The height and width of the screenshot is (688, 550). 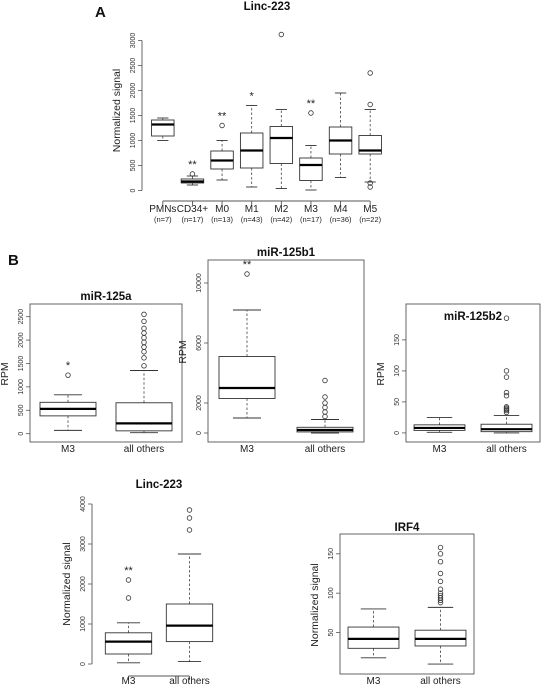 What do you see at coordinates (408, 528) in the screenshot?
I see `chart-title: IRF4` at bounding box center [408, 528].